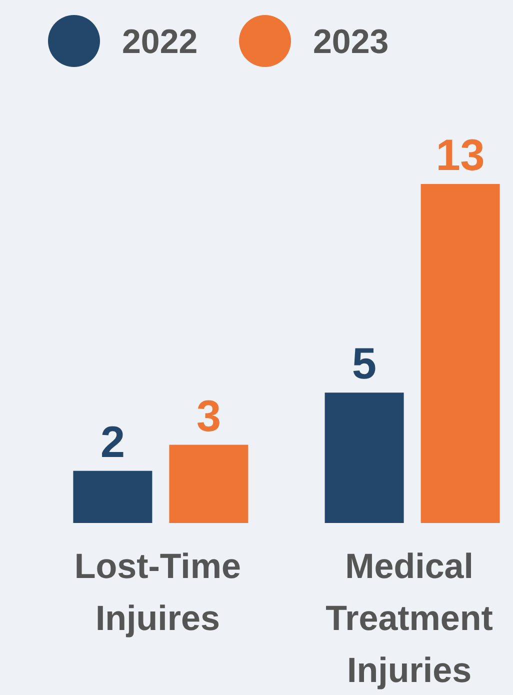  I want to click on legend-label: 2023, so click(351, 42).